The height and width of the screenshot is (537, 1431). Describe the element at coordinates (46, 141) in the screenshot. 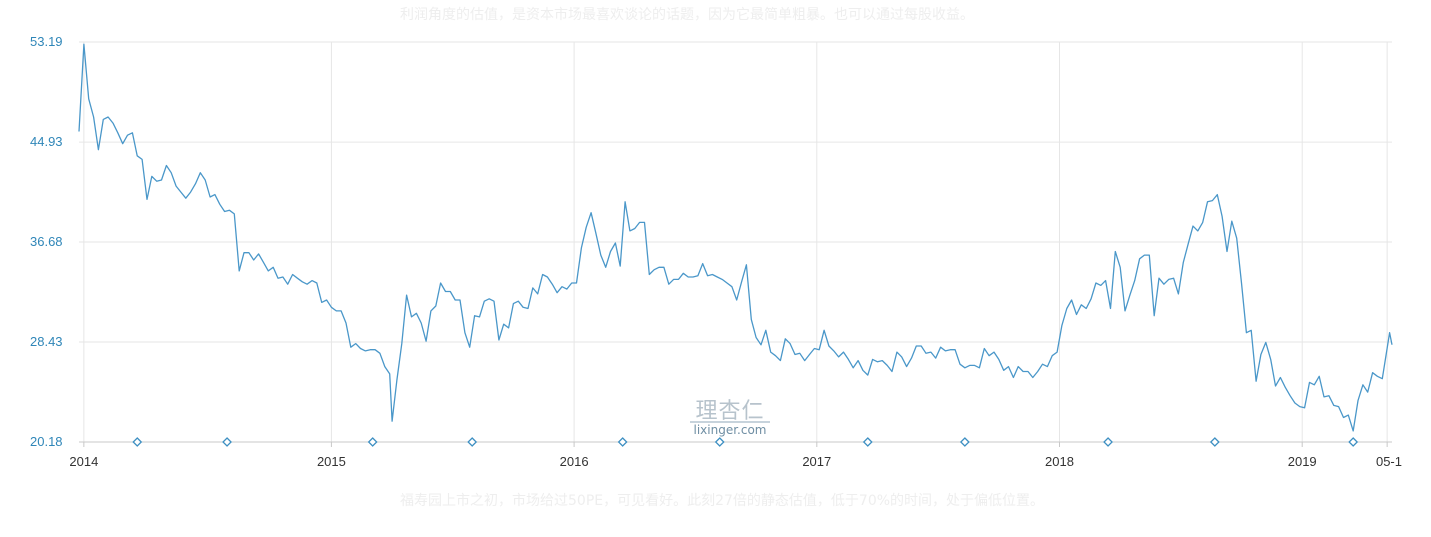

I see `y-tick-label: 44.93` at that location.